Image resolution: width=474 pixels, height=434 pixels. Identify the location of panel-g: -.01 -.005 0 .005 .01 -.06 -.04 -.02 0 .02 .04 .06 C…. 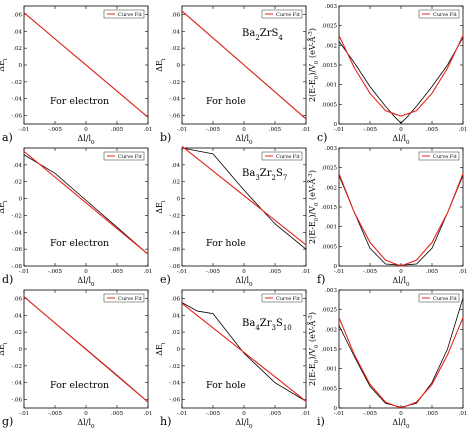
(76, 359).